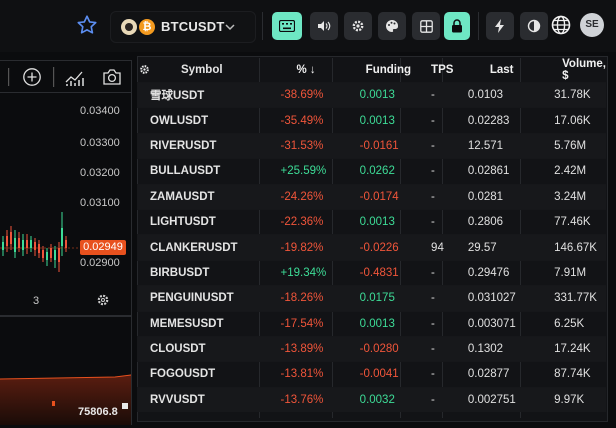 The width and height of the screenshot is (616, 428). I want to click on table-row: LIGHTUSDT -22.36% 0.0013-0.2806 77.46K, so click(371, 221).